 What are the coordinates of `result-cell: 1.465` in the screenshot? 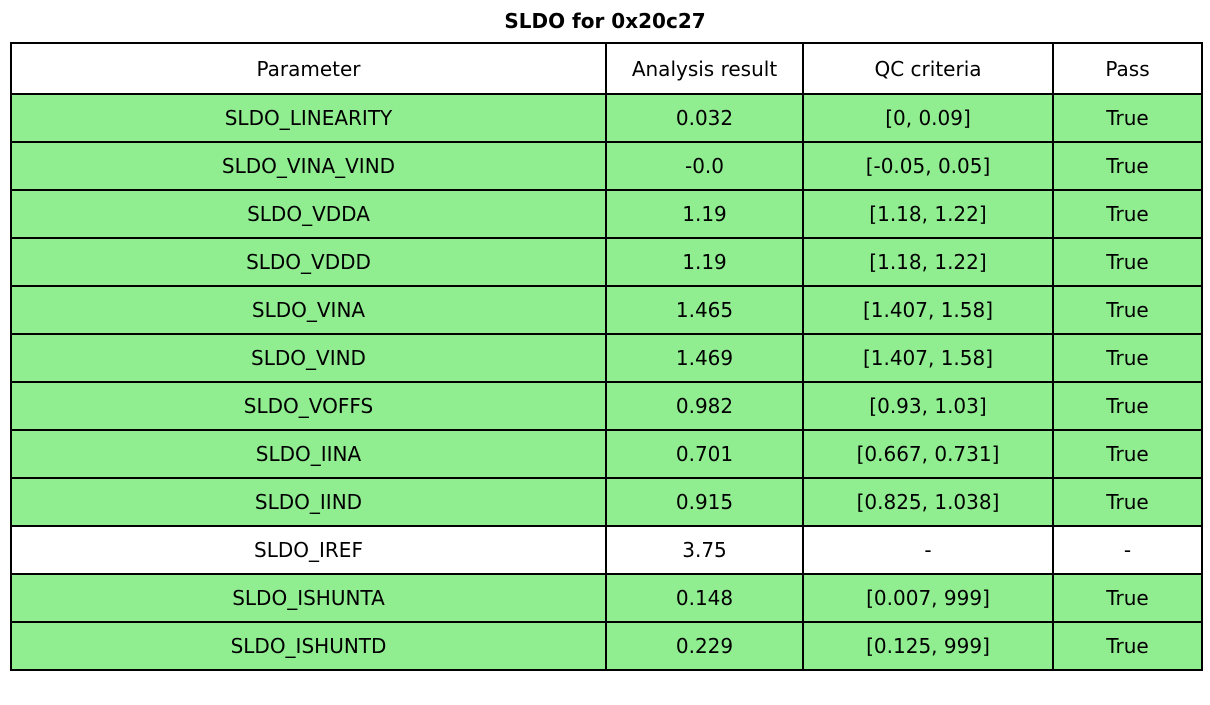 It's located at (704, 310).